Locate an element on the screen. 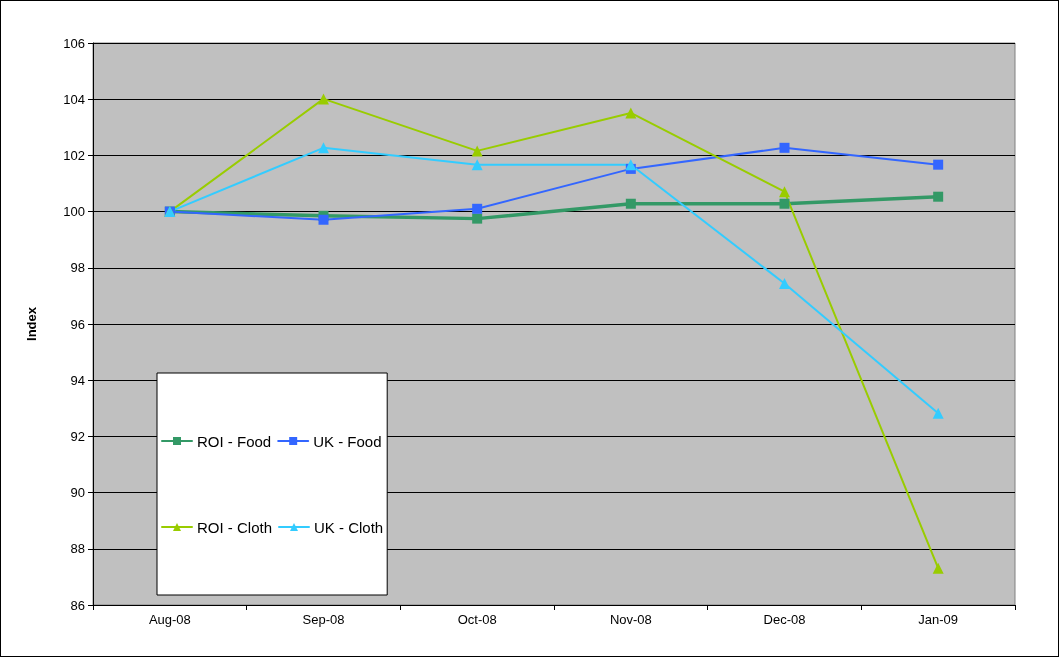  y-tick-label: 104 is located at coordinates (74, 99).